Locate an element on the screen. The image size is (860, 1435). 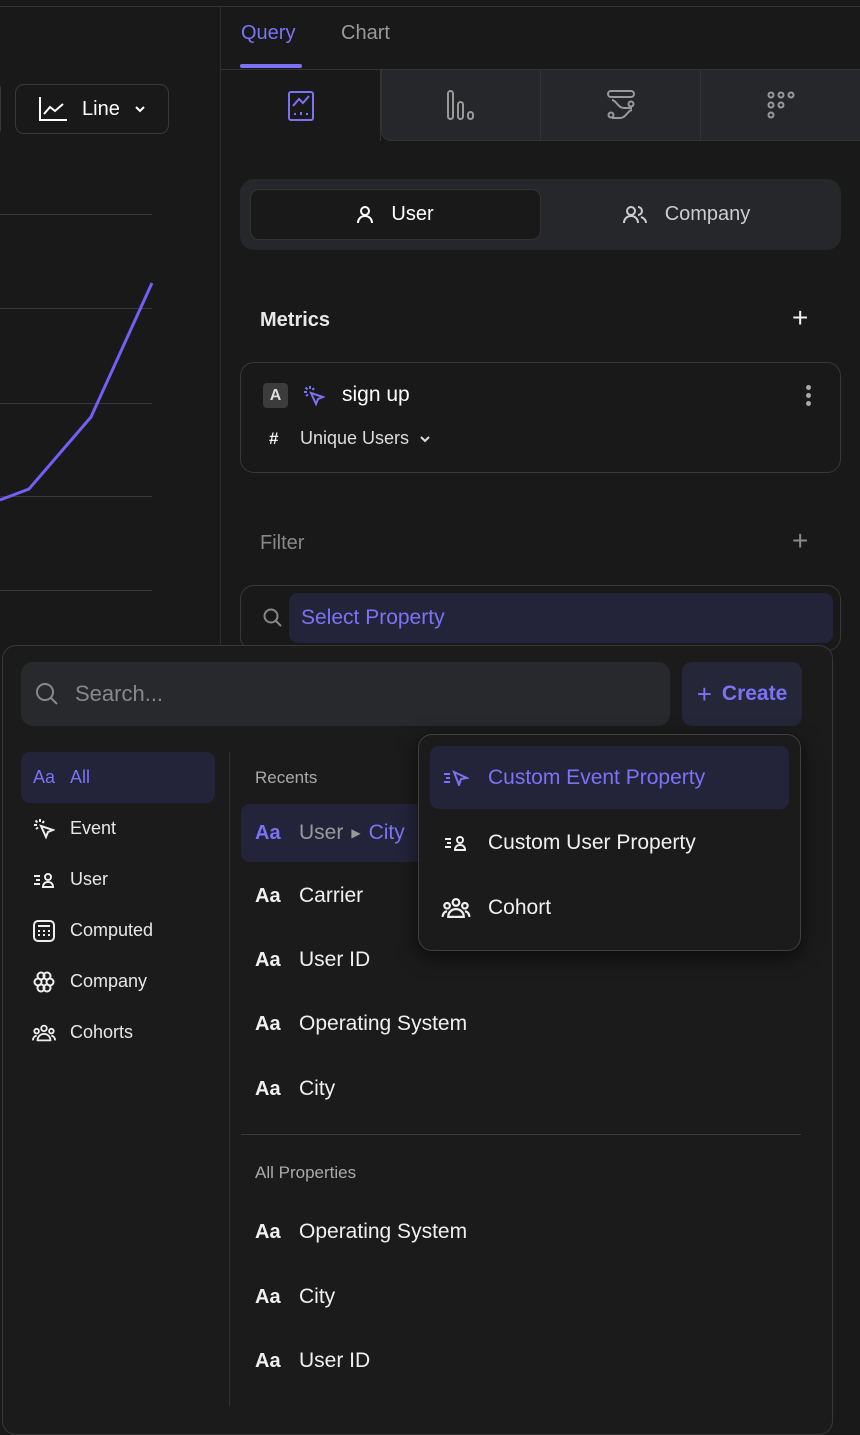
aggregation-dropdown: Unique Users is located at coordinates (365, 438).